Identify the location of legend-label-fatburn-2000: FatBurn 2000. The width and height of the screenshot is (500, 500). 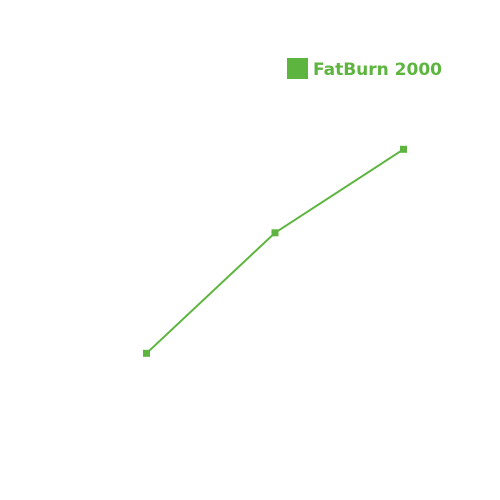
(377, 70).